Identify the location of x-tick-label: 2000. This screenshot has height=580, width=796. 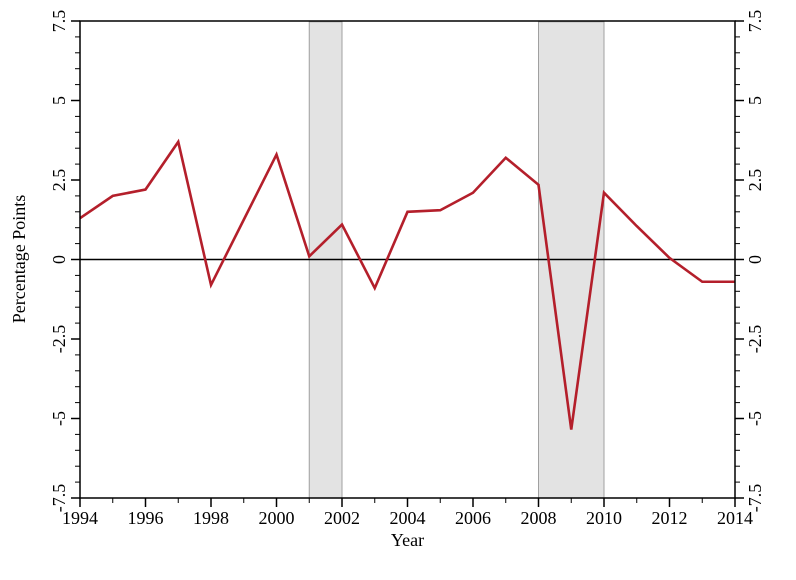
(277, 518).